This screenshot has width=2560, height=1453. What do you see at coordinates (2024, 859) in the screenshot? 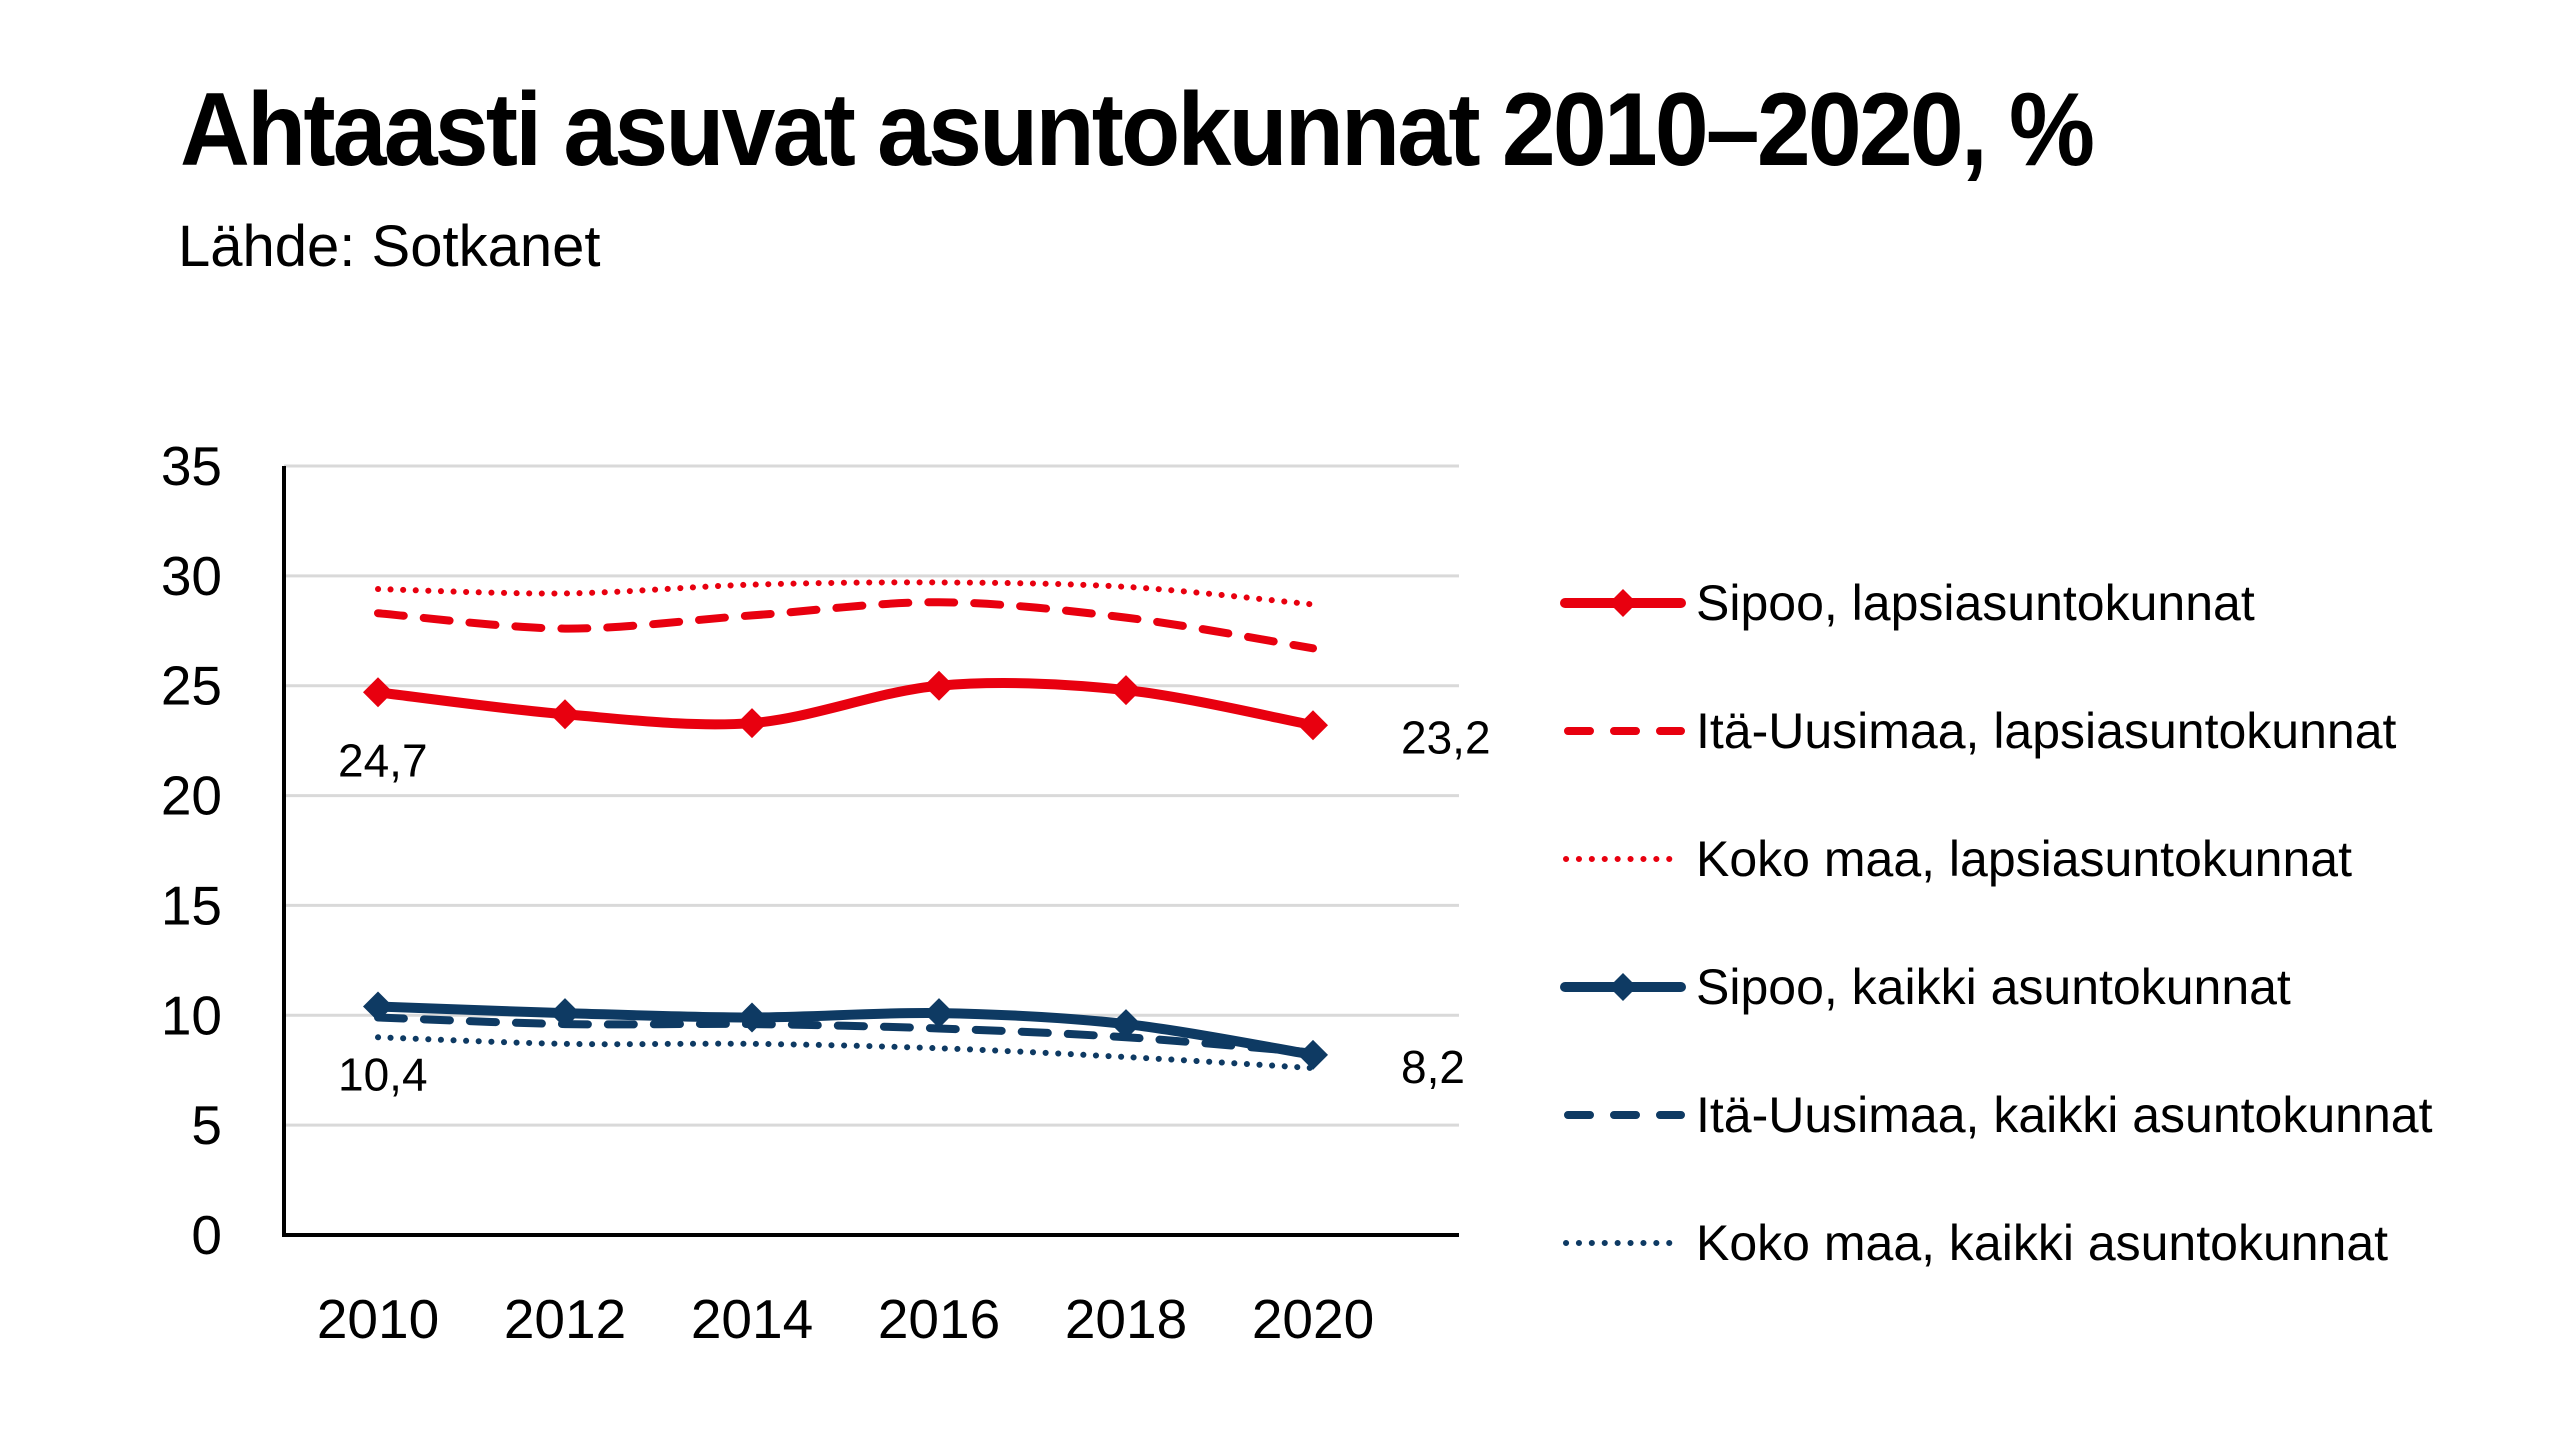
I see `legend-label: Koko maa, lapsiasuntokunnat` at bounding box center [2024, 859].